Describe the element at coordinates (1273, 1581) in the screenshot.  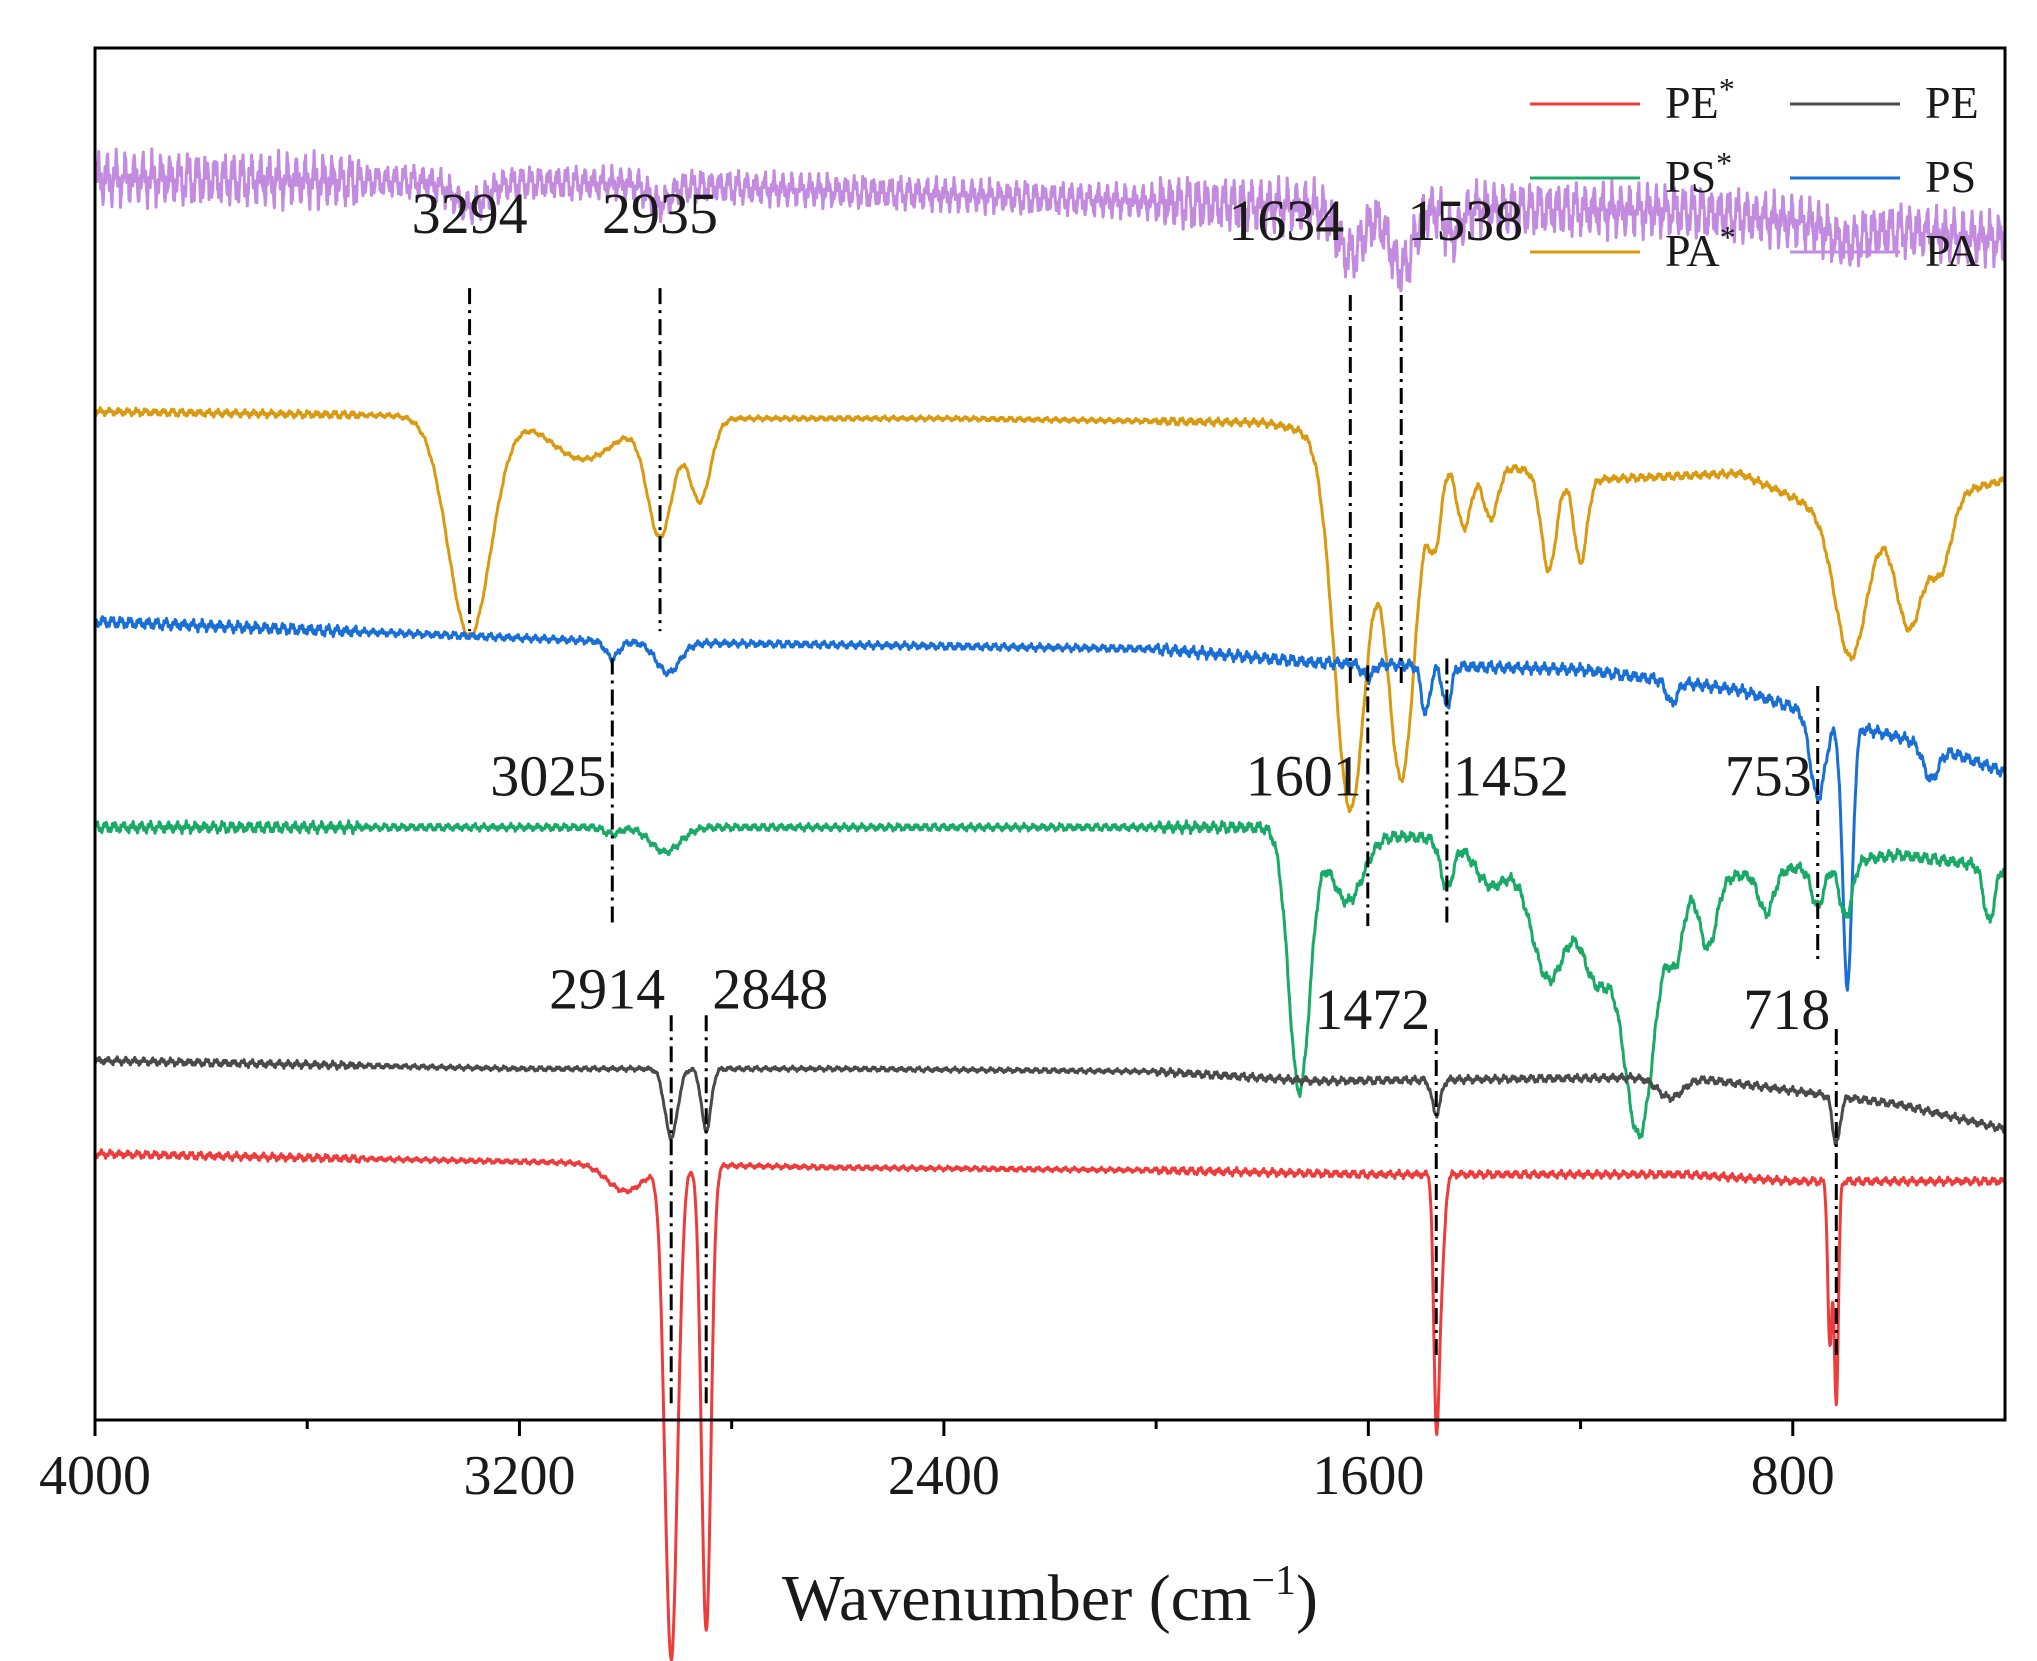
I see `x-axis-title-superscript: −1` at that location.